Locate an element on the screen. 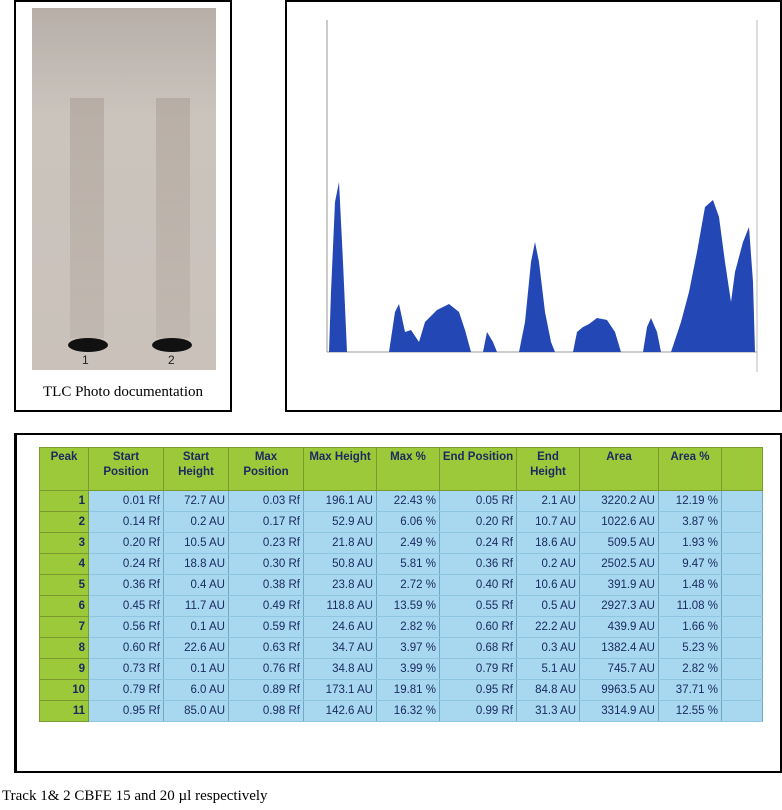 The width and height of the screenshot is (782, 810). table-cell: 0.98 Rf is located at coordinates (266, 711).